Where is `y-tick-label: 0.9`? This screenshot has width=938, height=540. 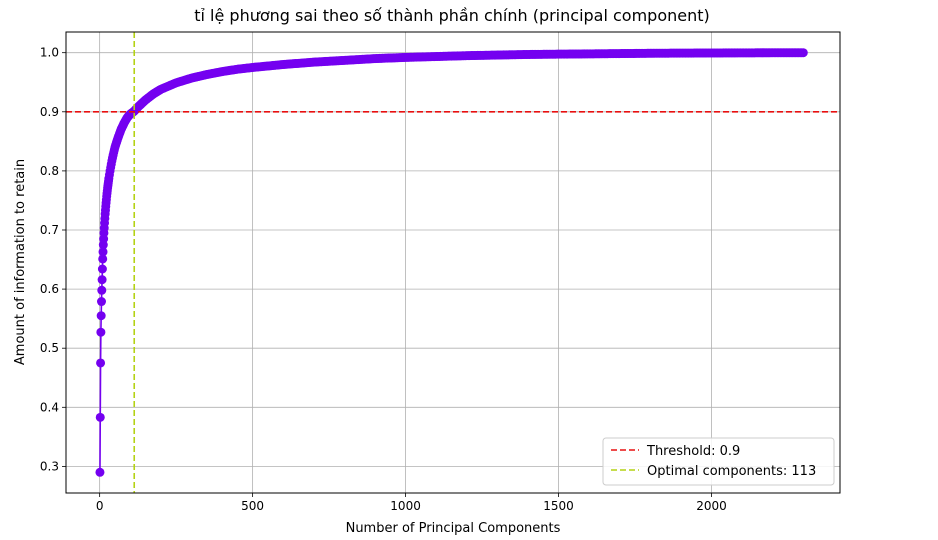 y-tick-label: 0.9 is located at coordinates (49, 112).